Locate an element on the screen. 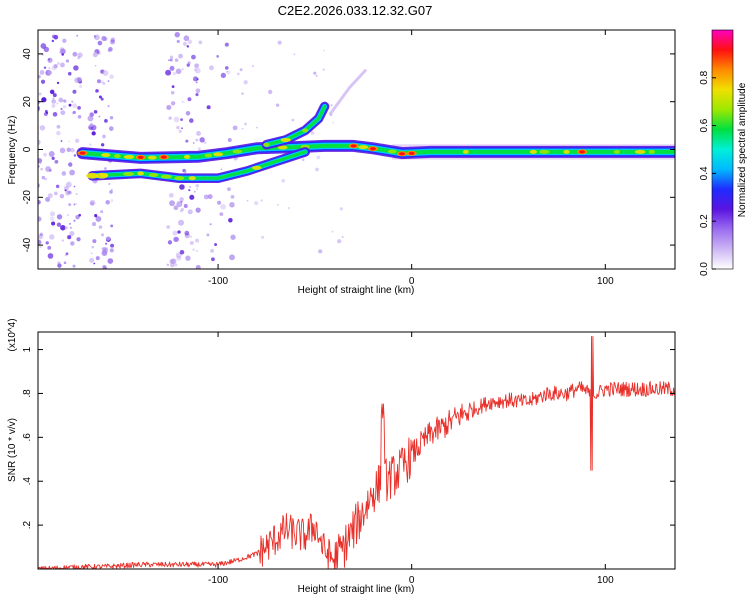 This screenshot has width=750, height=600. lower-track is located at coordinates (198, 165).